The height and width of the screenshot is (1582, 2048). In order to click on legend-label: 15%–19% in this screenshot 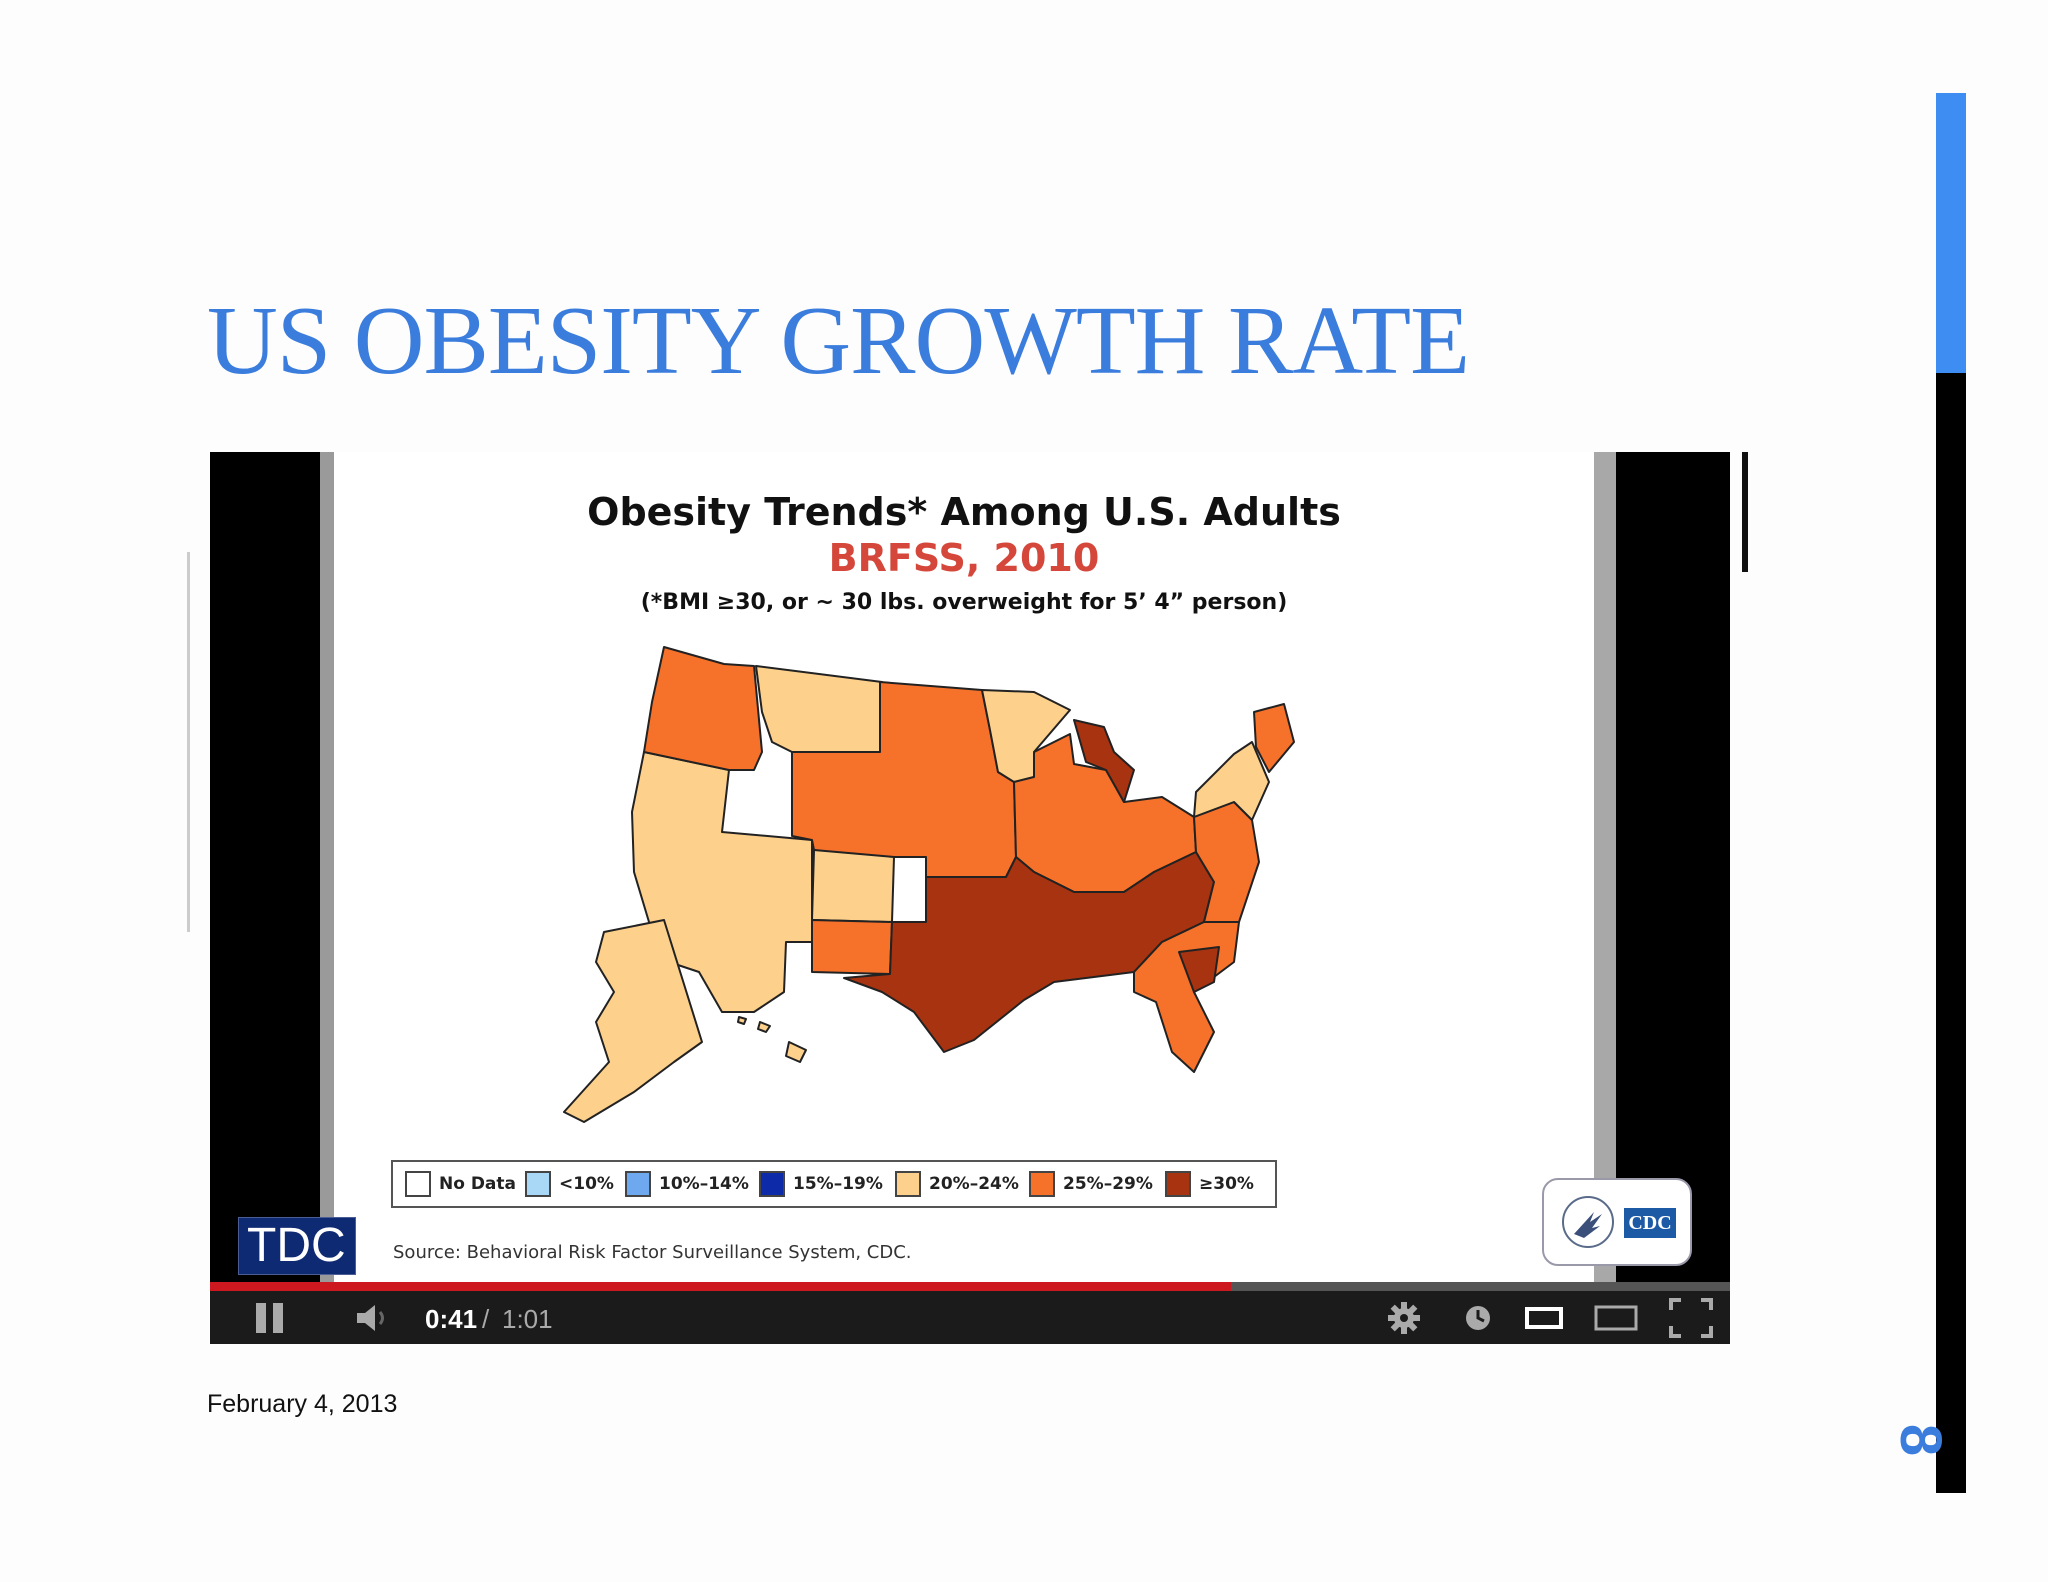, I will do `click(838, 1184)`.